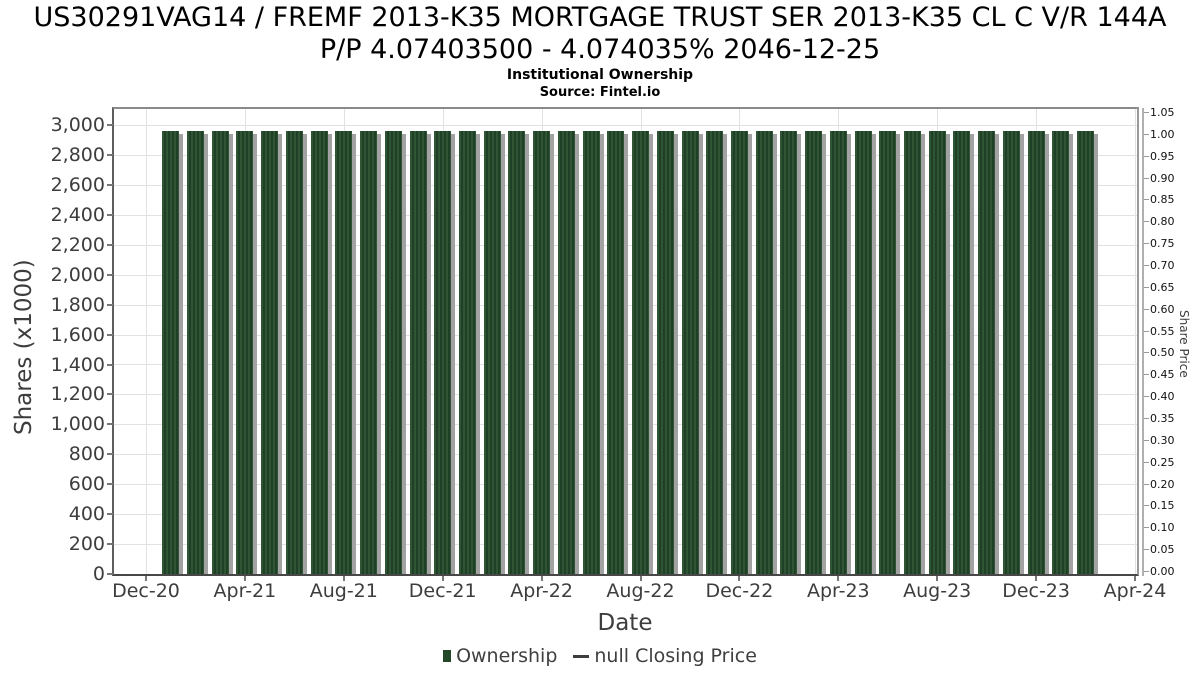  I want to click on legend-label-closing-price: null Closing Price, so click(675, 656).